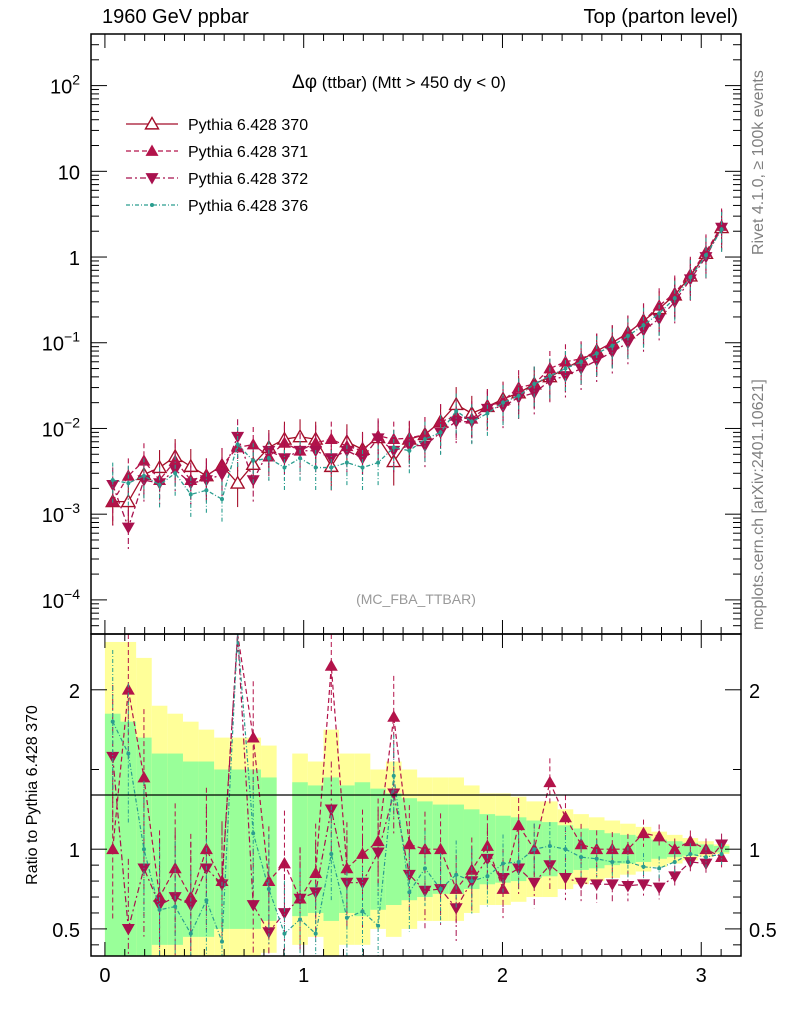  Describe the element at coordinates (74, 851) in the screenshot. I see `ratio-y-tick-label: 1` at that location.